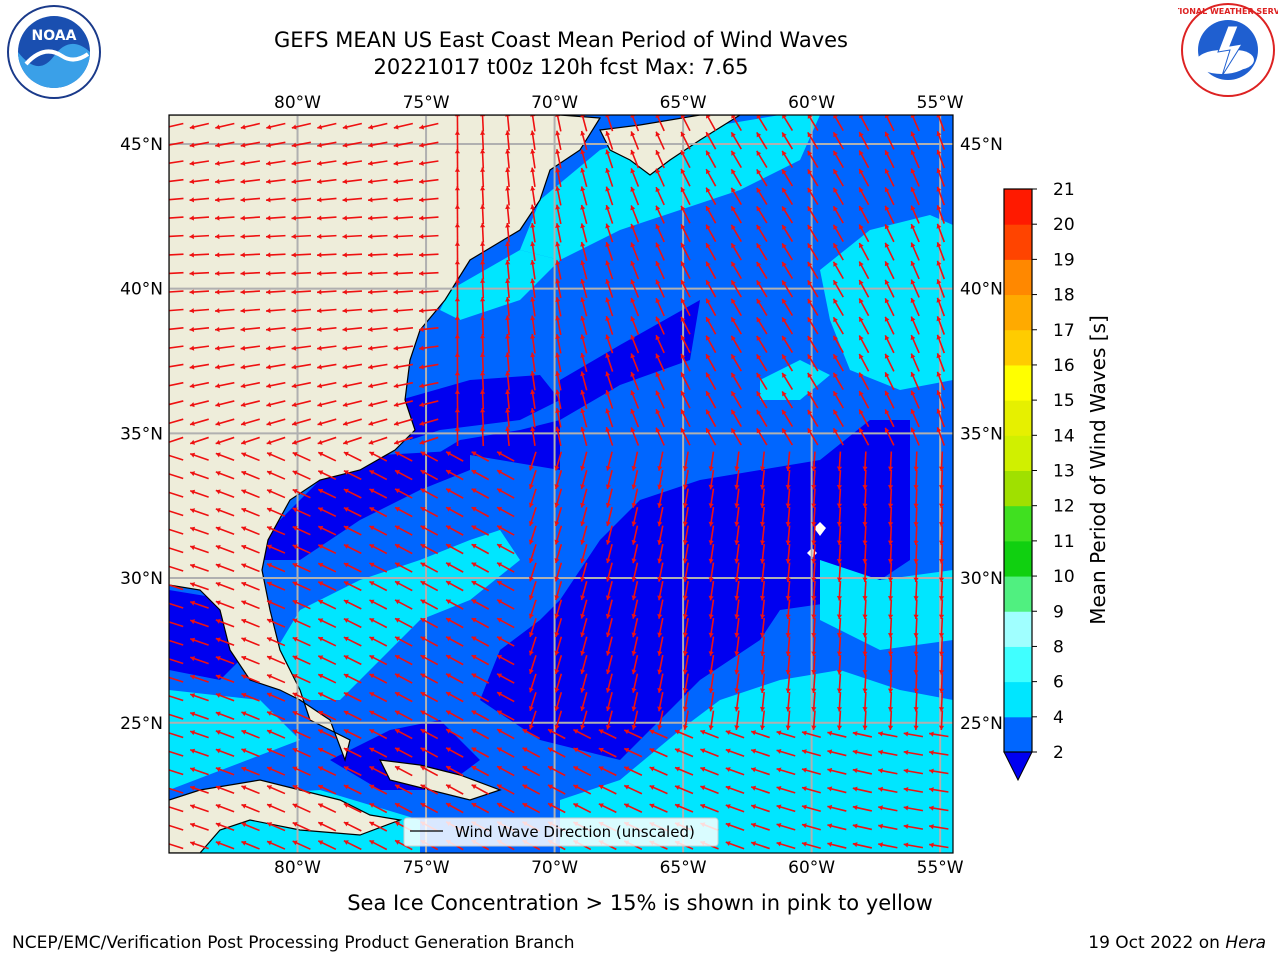 This screenshot has width=1280, height=960. What do you see at coordinates (141, 579) in the screenshot?
I see `lat-label-left: 30°N` at bounding box center [141, 579].